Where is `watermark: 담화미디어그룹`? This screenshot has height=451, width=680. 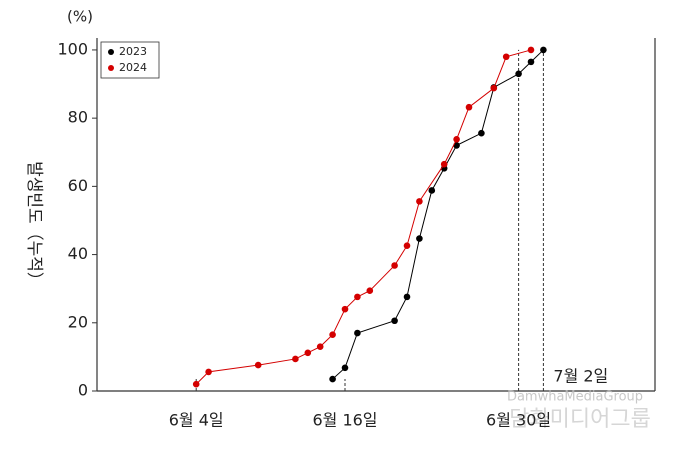 watermark: 담화미디어그룹 is located at coordinates (580, 419).